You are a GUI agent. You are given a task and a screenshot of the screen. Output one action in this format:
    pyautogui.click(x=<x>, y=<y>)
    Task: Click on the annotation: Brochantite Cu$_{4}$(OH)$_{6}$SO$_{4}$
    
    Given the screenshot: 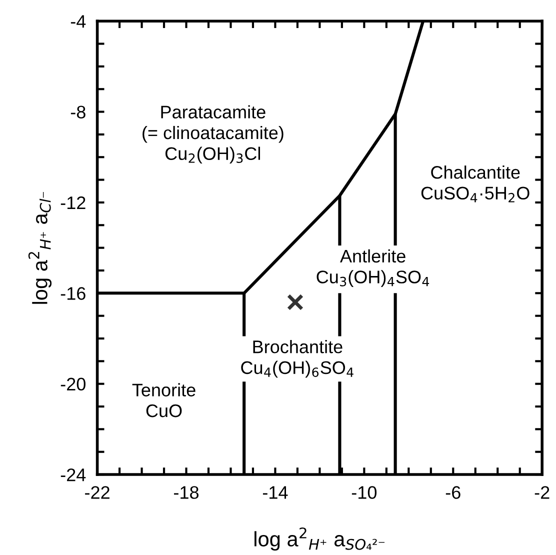 What is the action you would take?
    pyautogui.click(x=297, y=359)
    